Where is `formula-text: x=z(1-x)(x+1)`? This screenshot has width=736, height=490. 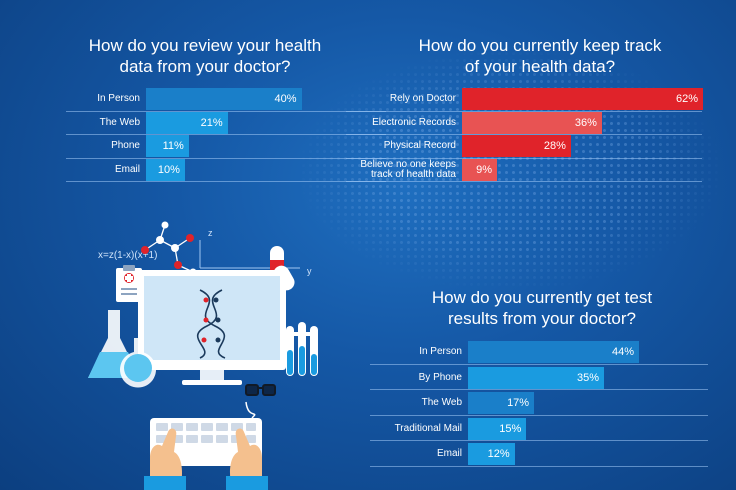
formula-text: x=z(1-x)(x+1) is located at coordinates (127, 255).